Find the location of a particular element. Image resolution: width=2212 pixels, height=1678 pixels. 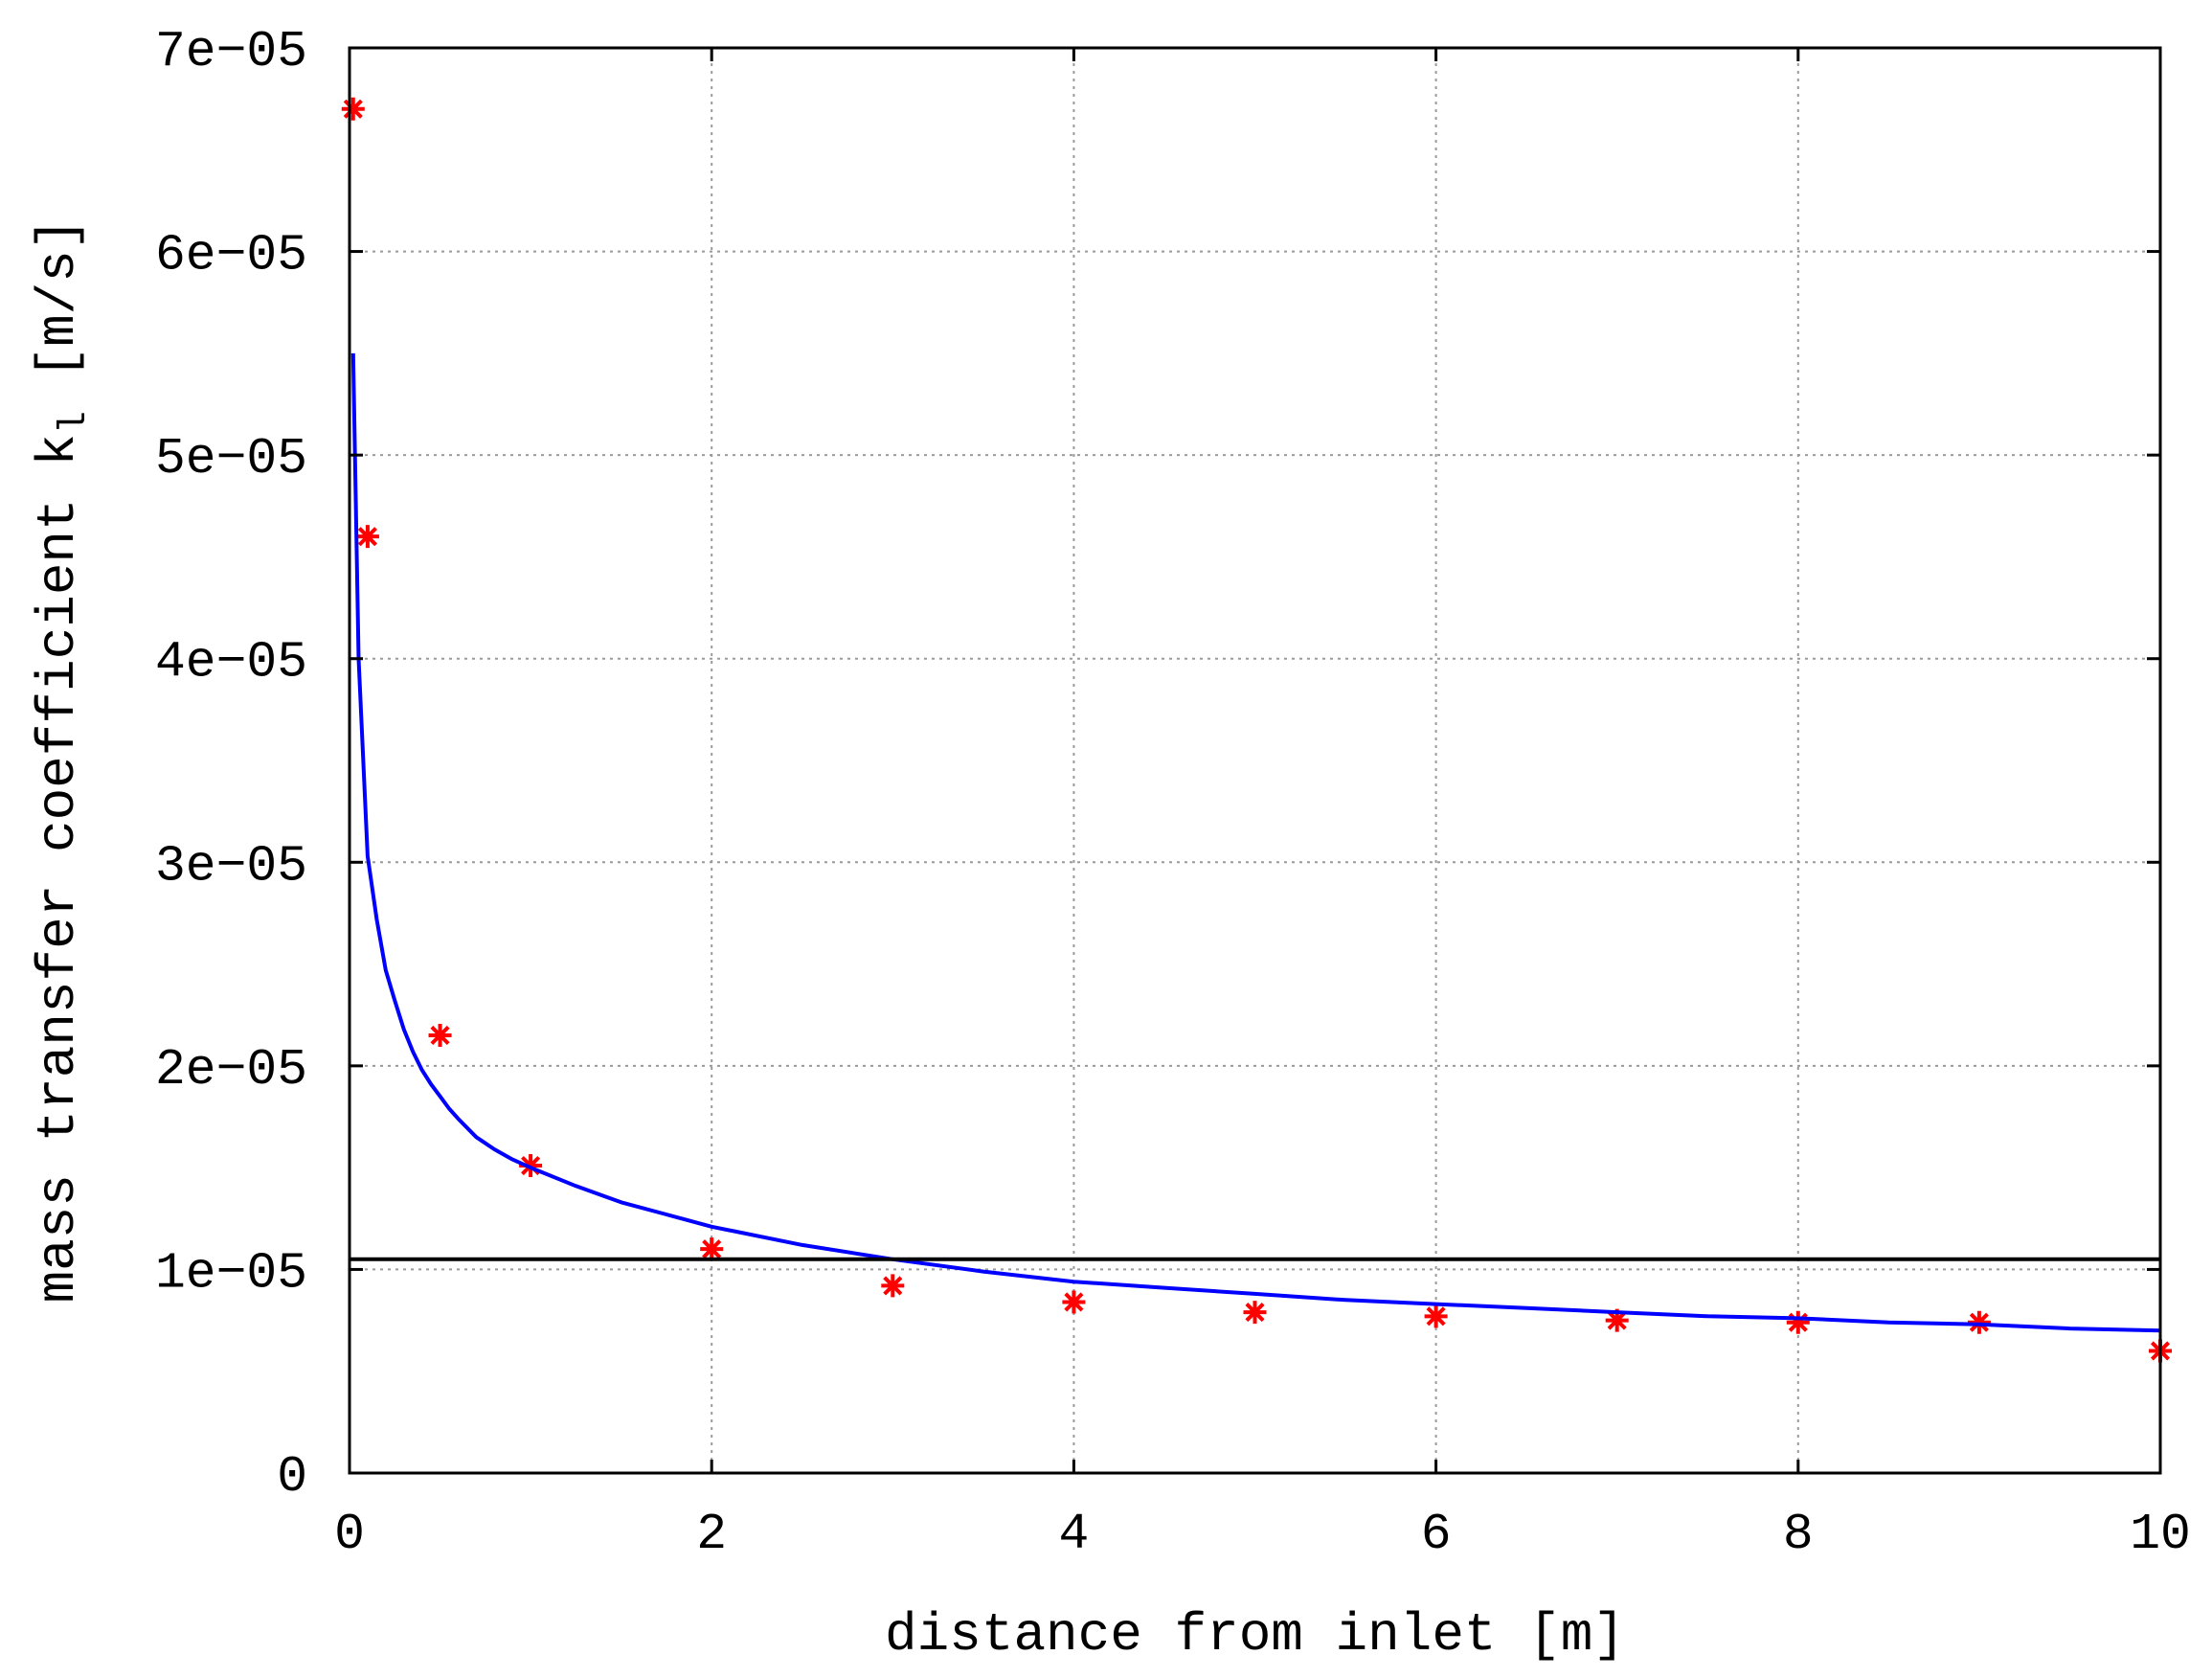

y-axis-title-unit: [m/s] is located at coordinates (58, 297).